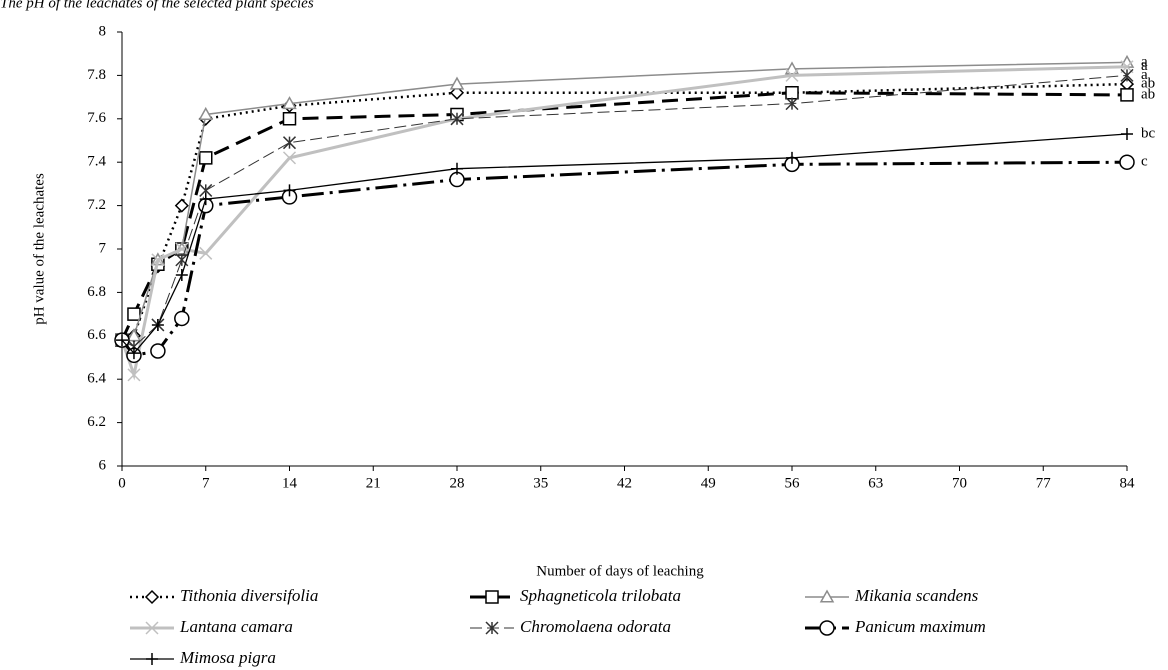 The width and height of the screenshot is (1168, 670). Describe the element at coordinates (227, 657) in the screenshot. I see `legend-label: Mimosa pigra` at that location.